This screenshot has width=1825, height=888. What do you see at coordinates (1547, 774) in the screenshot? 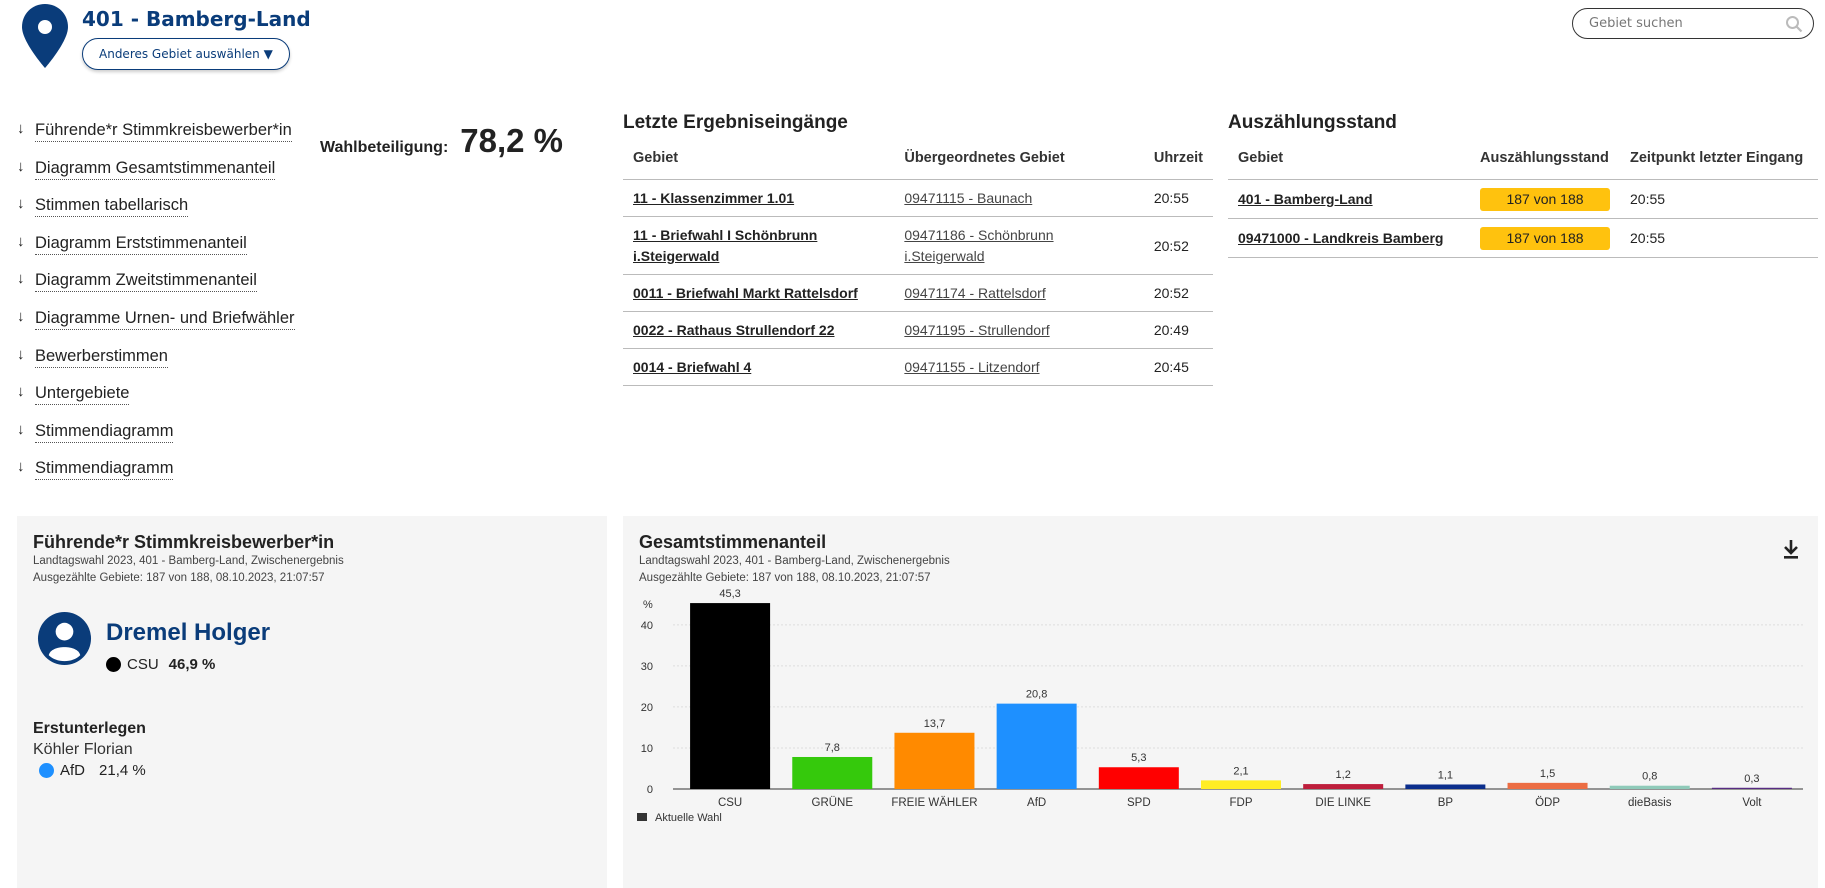
I see `bar-value-label: 1,5` at bounding box center [1547, 774].